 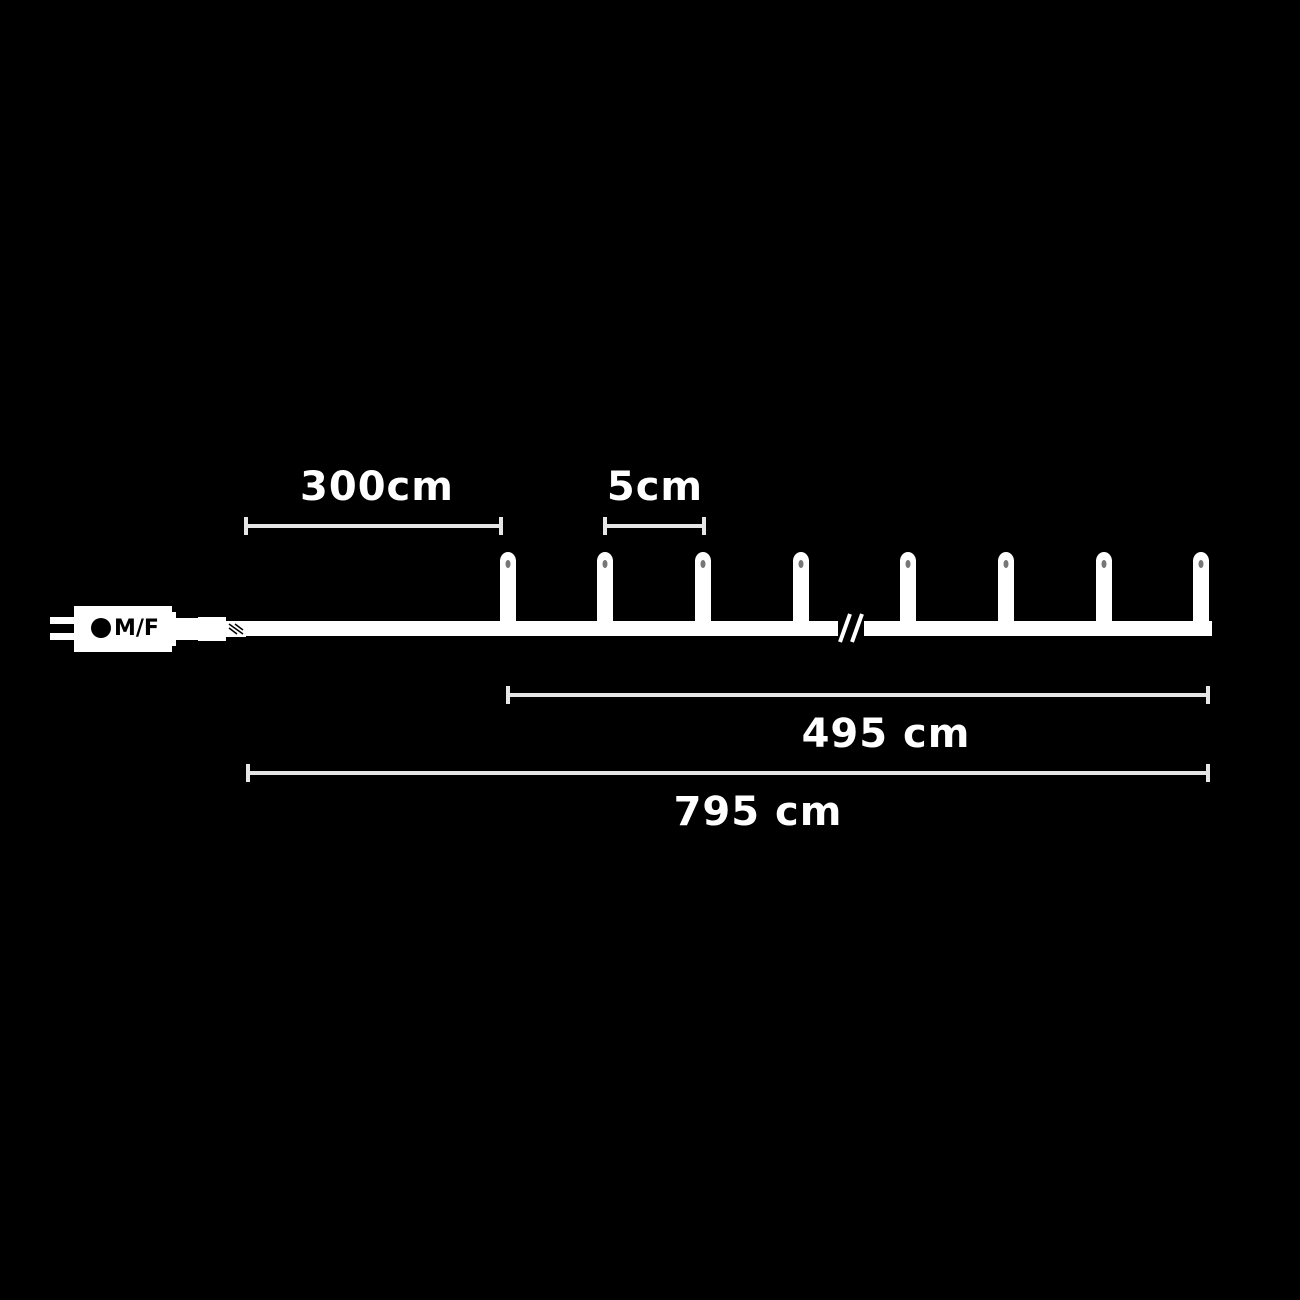 What do you see at coordinates (858, 695) in the screenshot?
I see `lit-length-dimension-line` at bounding box center [858, 695].